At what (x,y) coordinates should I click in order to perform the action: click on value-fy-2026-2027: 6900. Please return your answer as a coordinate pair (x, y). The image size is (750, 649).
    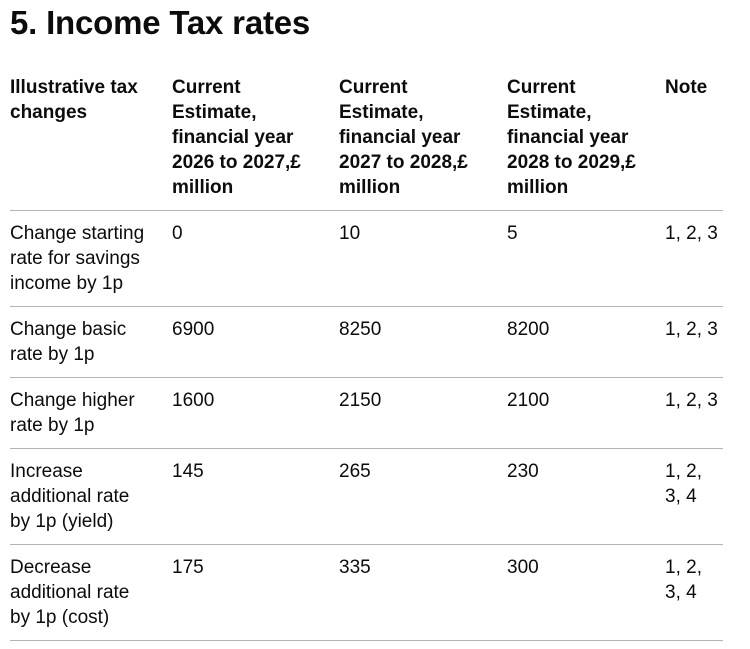
    Looking at the image, I should click on (255, 342).